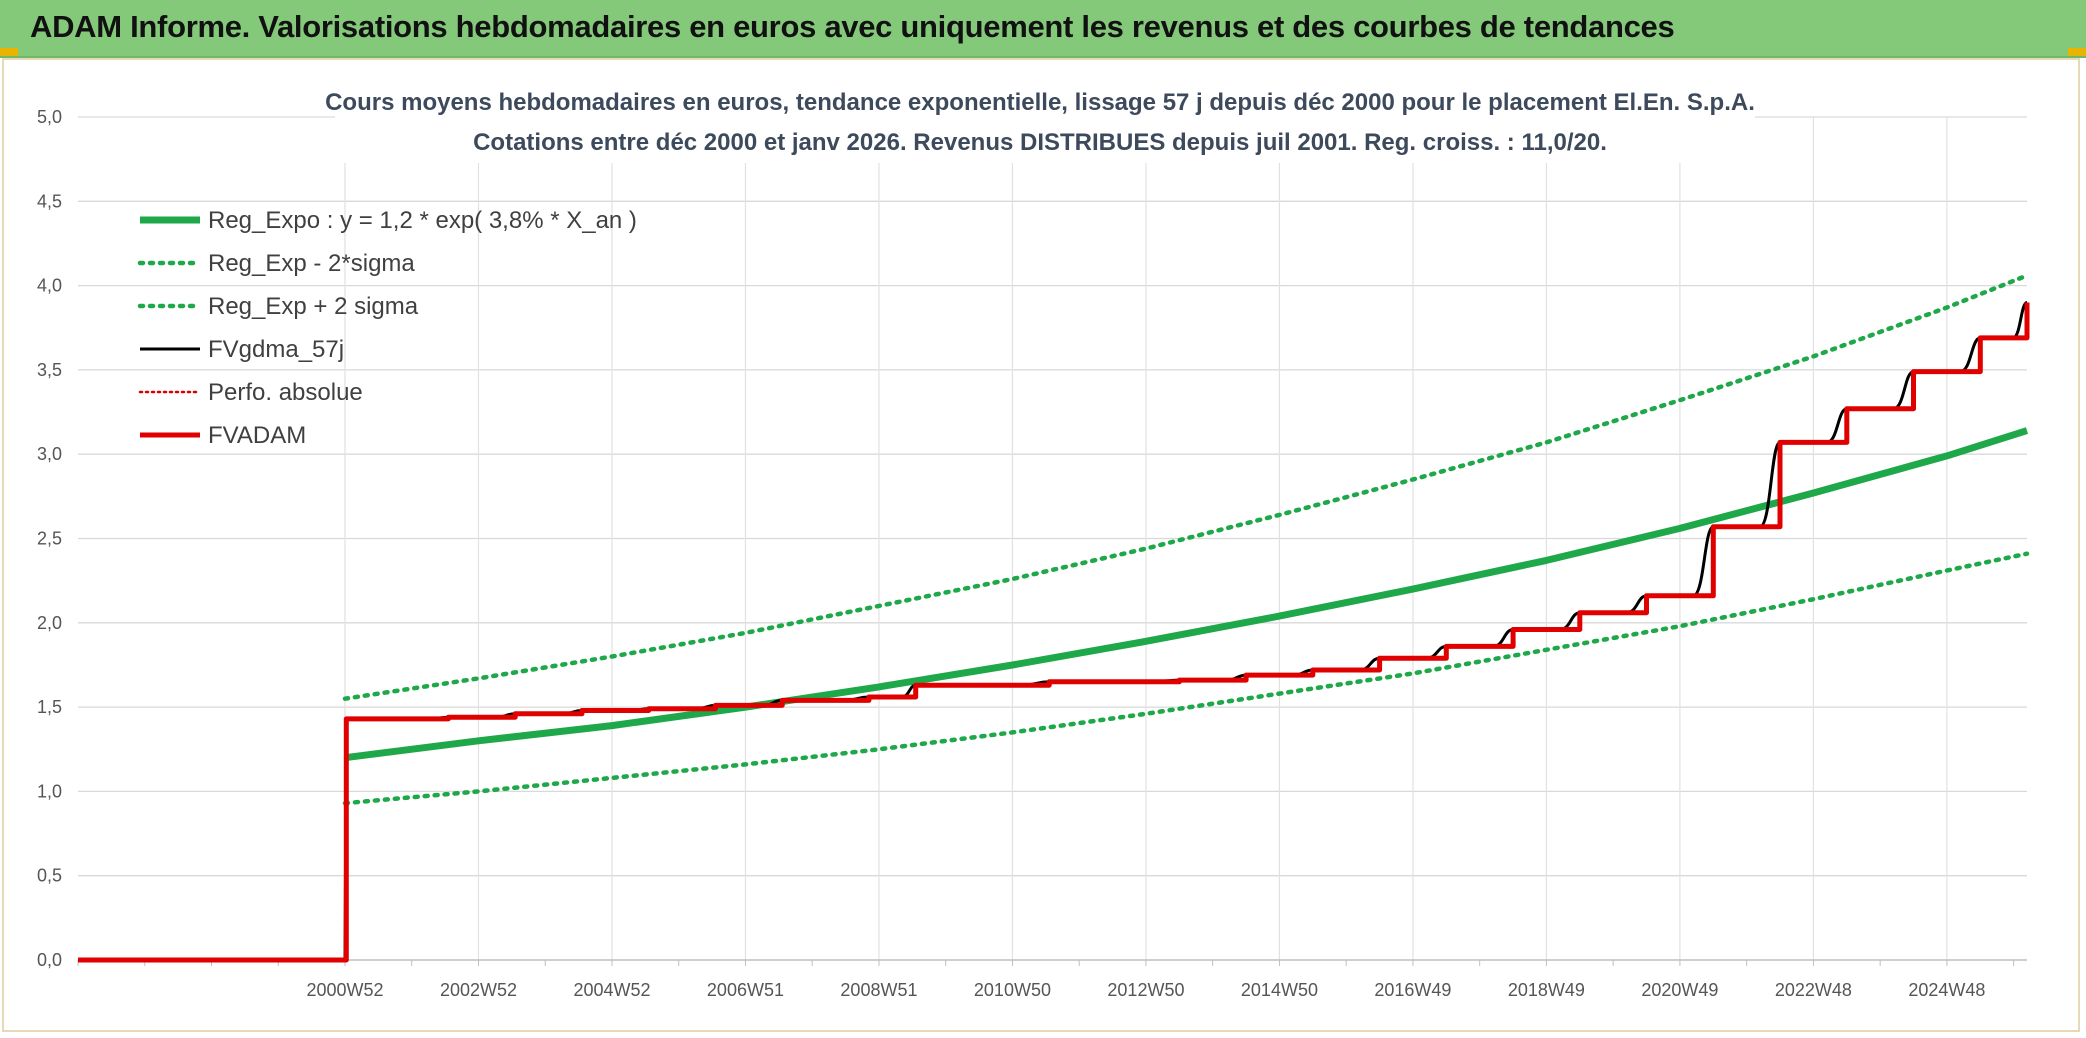 This screenshot has width=2086, height=1038. I want to click on y-tick-label: 3,0, so click(49, 454).